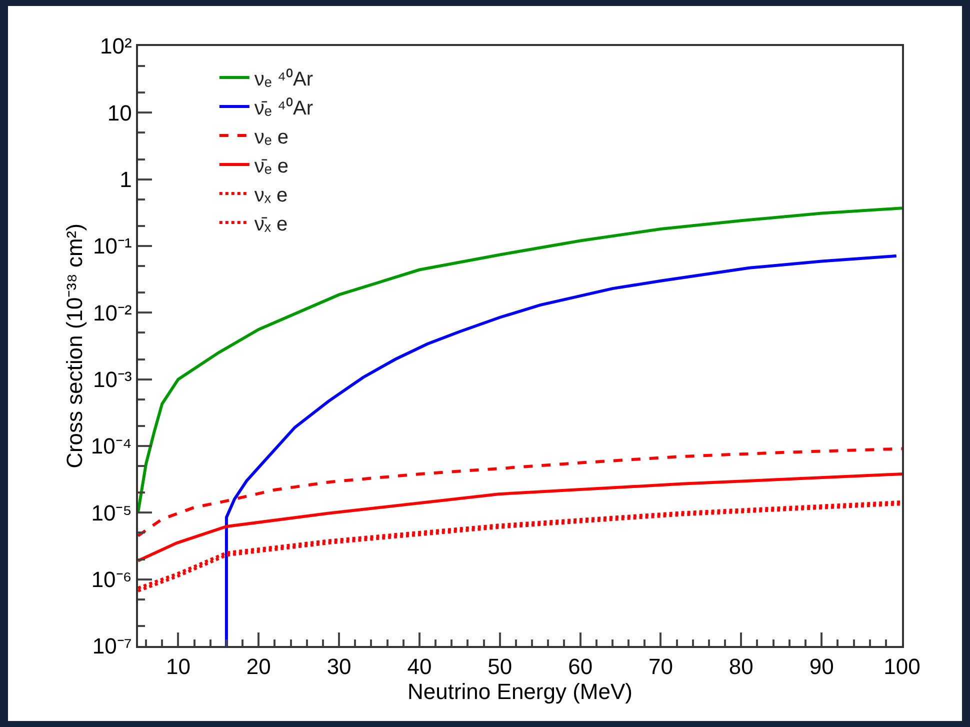  What do you see at coordinates (112, 379) in the screenshot?
I see `y-tick-label: 10⁻³` at bounding box center [112, 379].